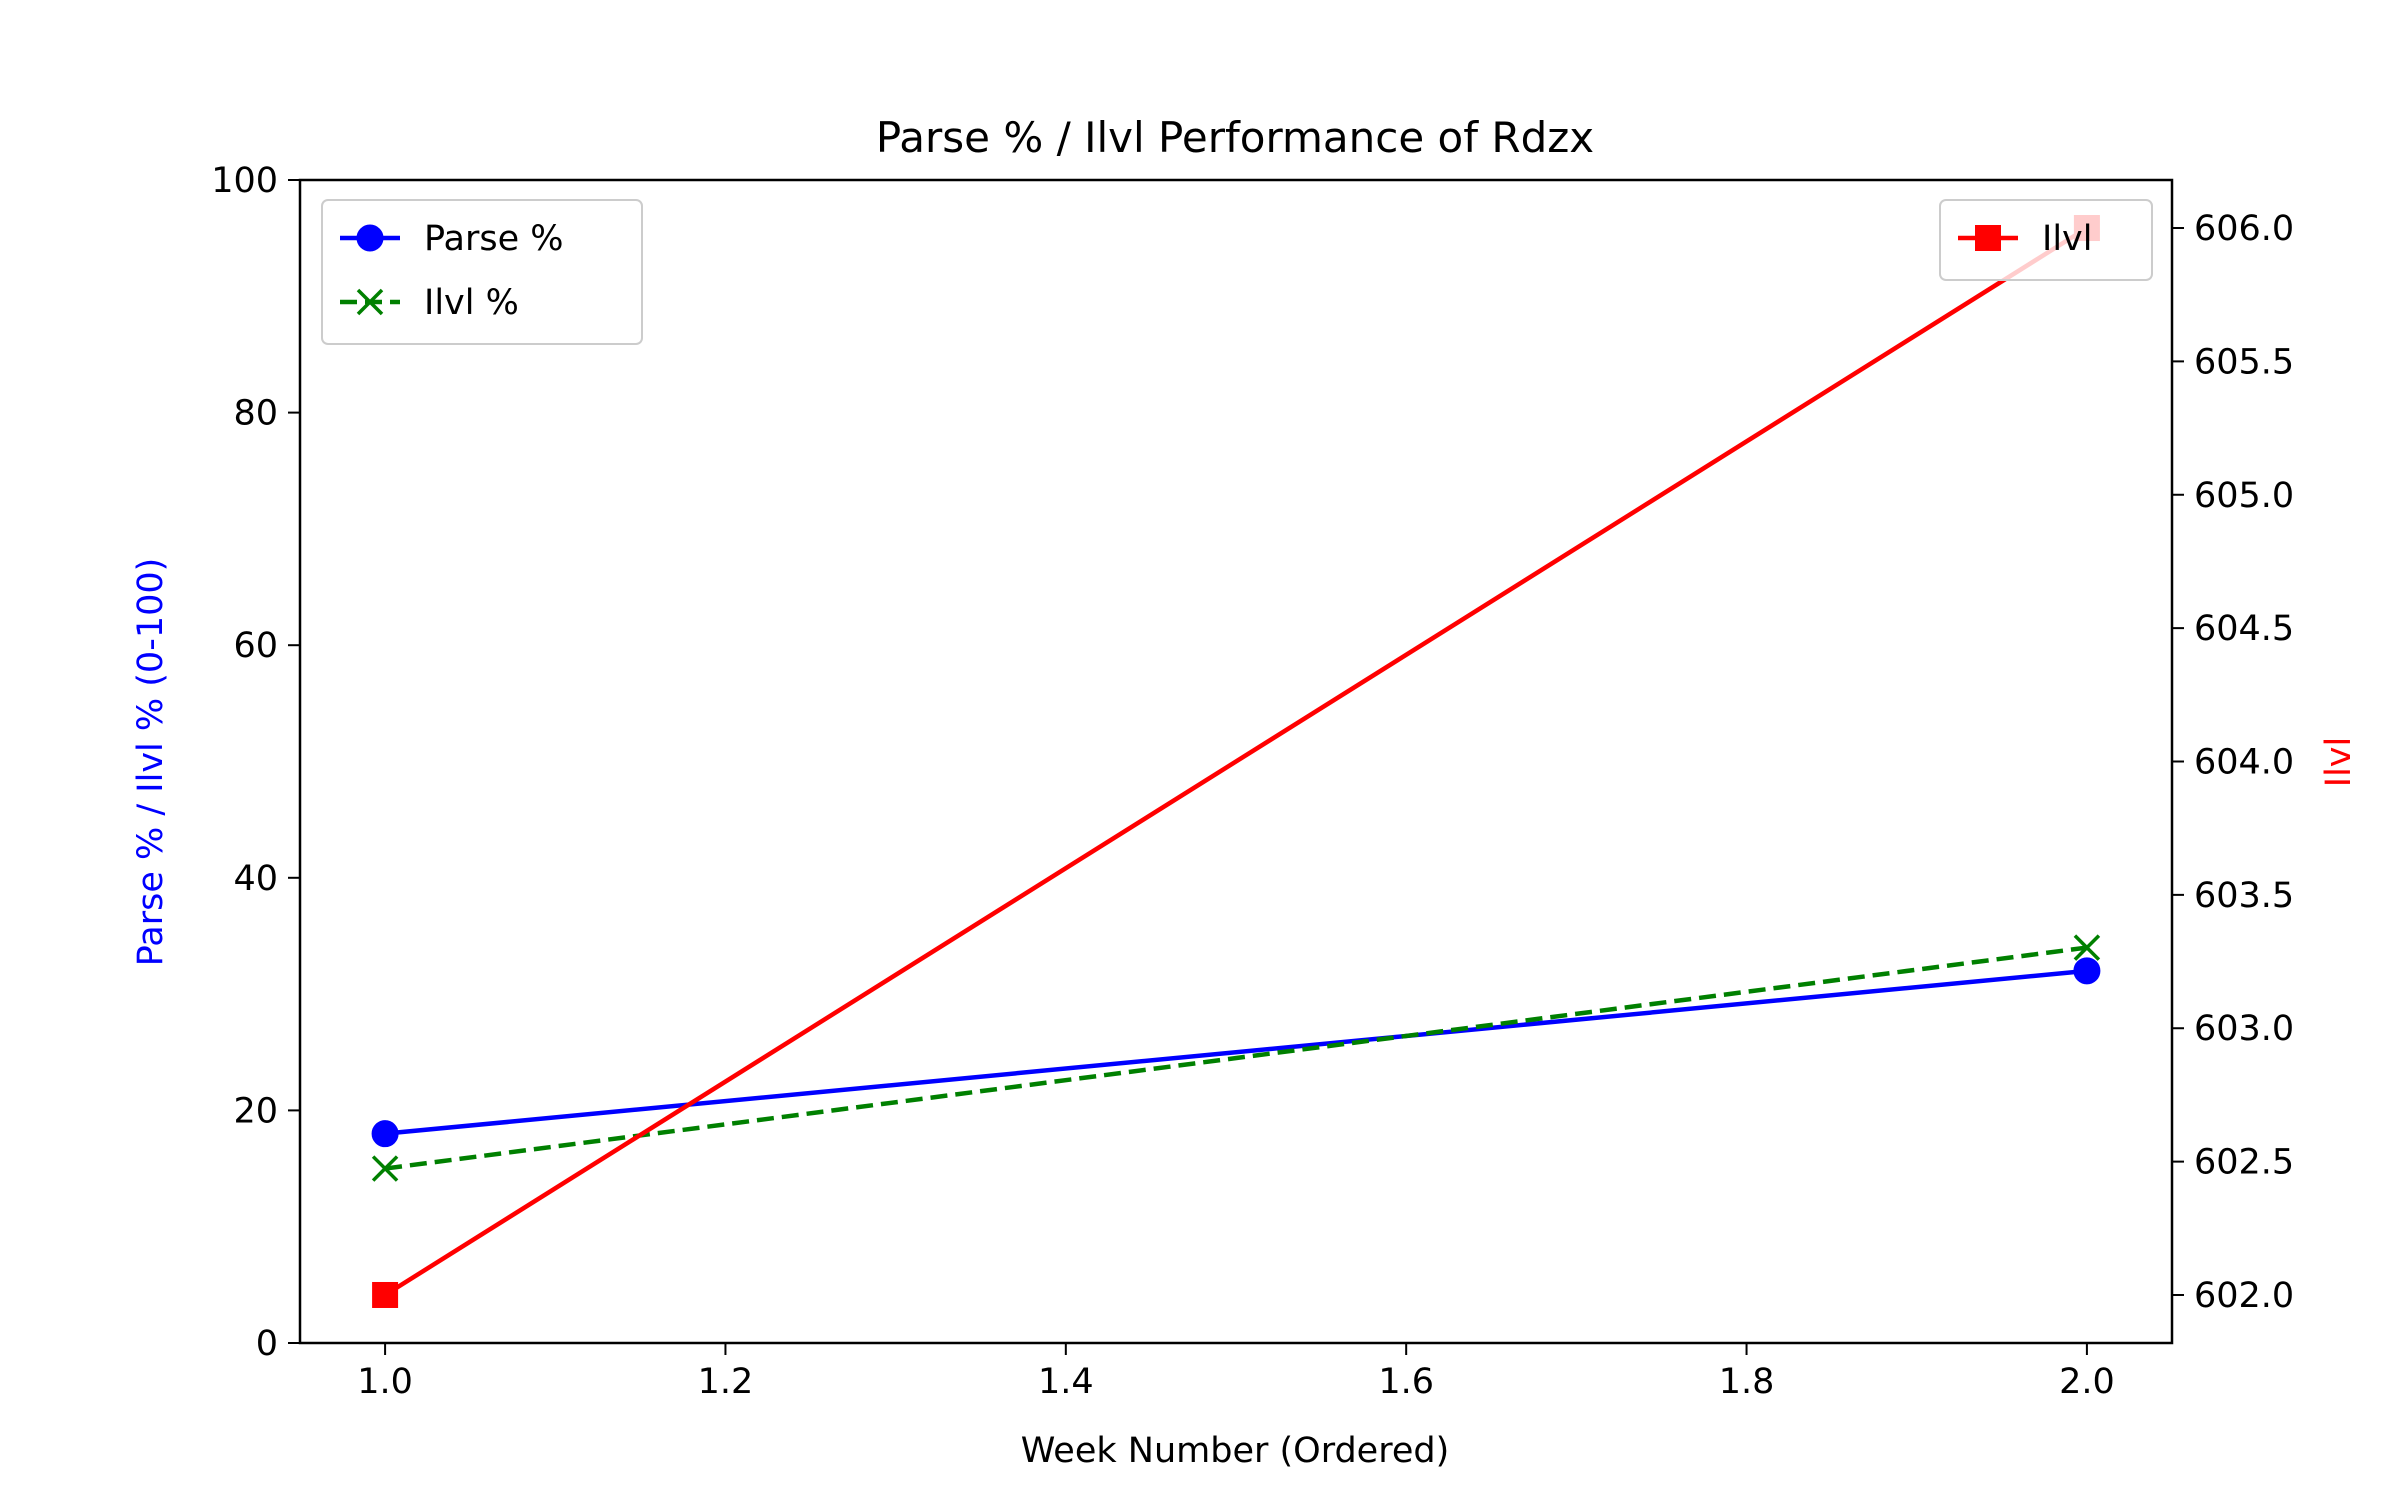  I want to click on x-tick-label: 1.2, so click(726, 1382).